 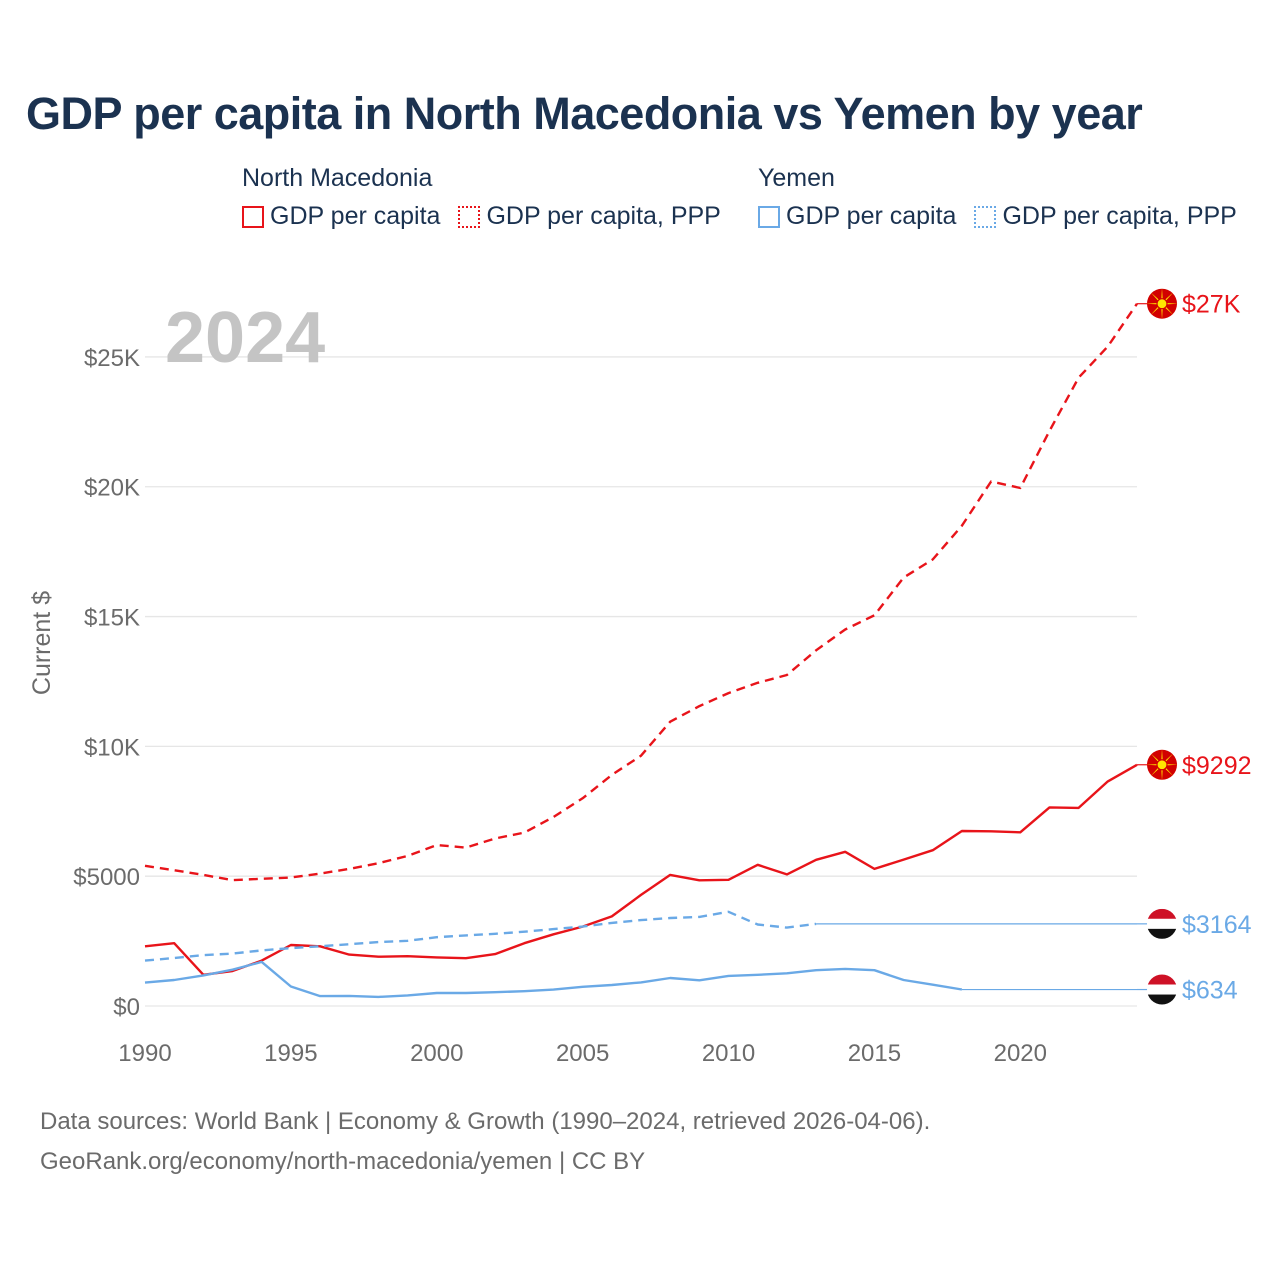 I want to click on end-value-label: $27K, so click(x=1211, y=305).